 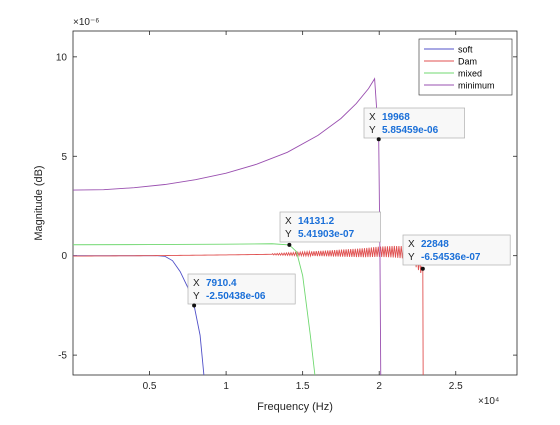 I want to click on datatip-x-value: 22848, so click(x=435, y=244).